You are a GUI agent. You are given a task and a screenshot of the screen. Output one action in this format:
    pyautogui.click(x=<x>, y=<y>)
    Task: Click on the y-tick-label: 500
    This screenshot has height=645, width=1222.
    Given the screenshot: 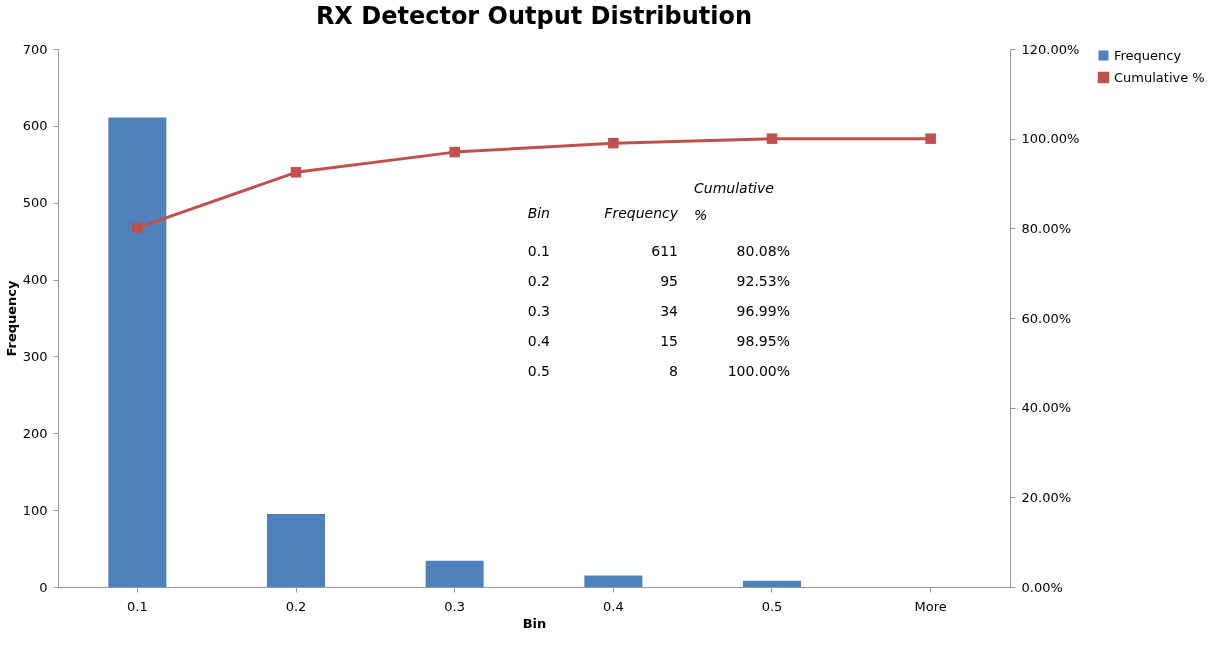 What is the action you would take?
    pyautogui.click(x=35, y=203)
    